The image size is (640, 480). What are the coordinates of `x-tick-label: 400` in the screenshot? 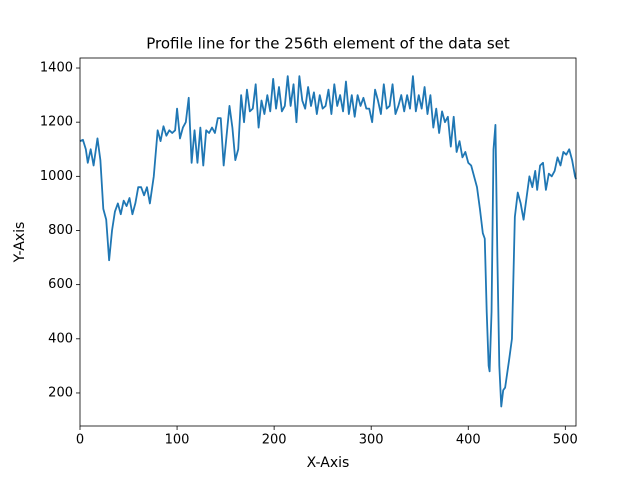 It's located at (468, 440).